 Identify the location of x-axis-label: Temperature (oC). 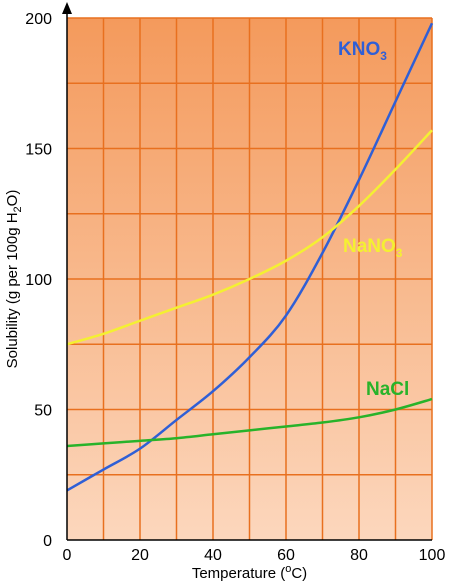
(249, 572).